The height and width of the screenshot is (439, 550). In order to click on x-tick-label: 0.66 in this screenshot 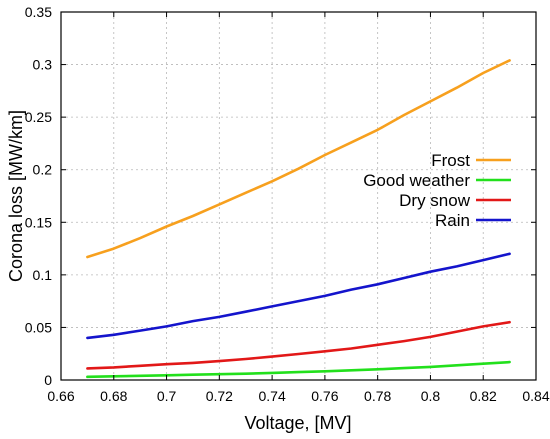, I will do `click(60, 396)`.